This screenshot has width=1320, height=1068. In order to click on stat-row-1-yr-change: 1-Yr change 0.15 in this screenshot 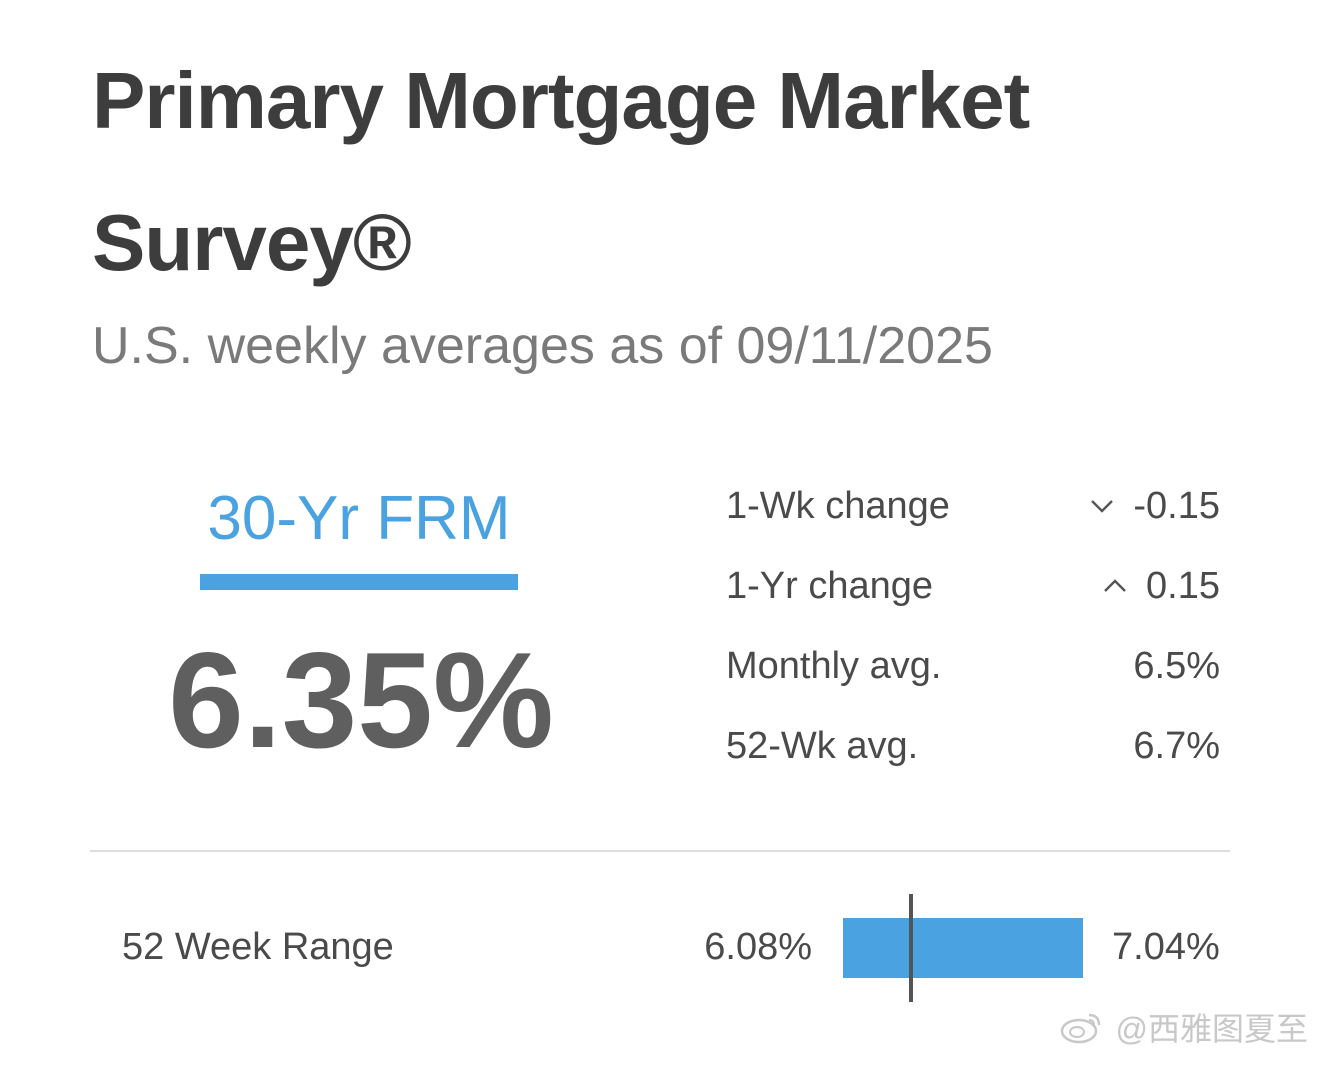, I will do `click(973, 586)`.